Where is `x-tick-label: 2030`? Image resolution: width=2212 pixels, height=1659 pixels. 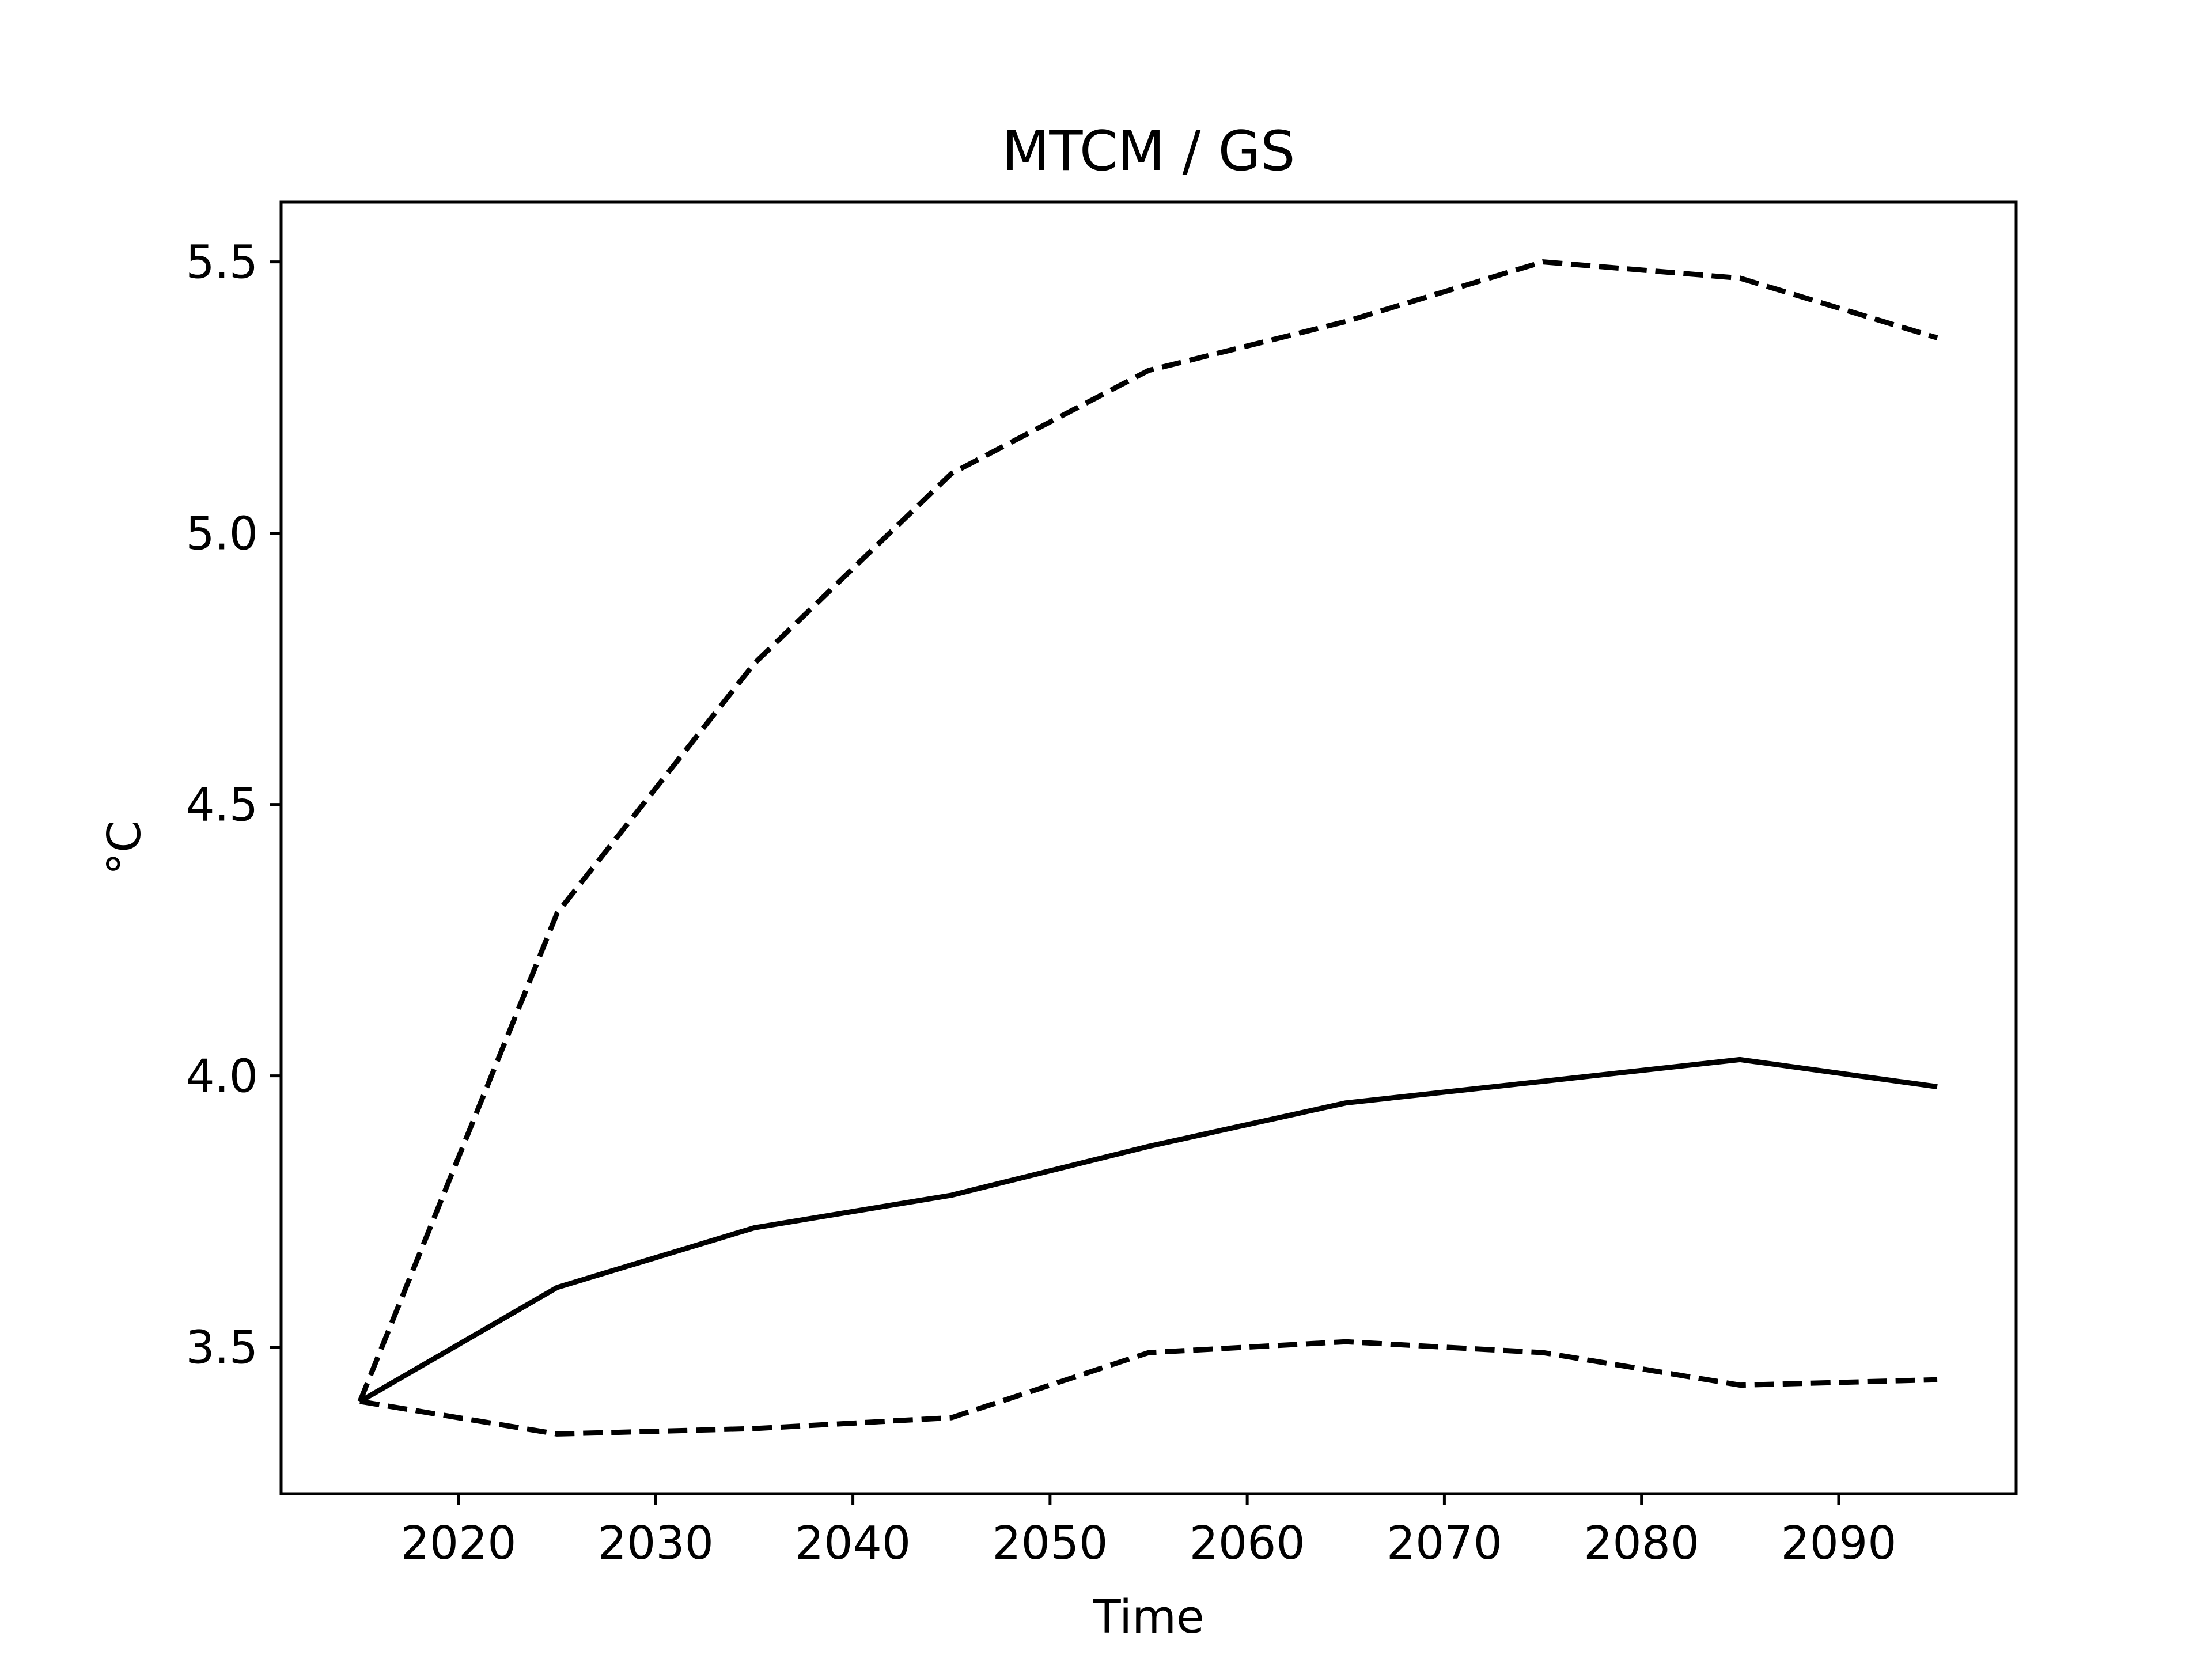 x-tick-label: 2030 is located at coordinates (656, 1543).